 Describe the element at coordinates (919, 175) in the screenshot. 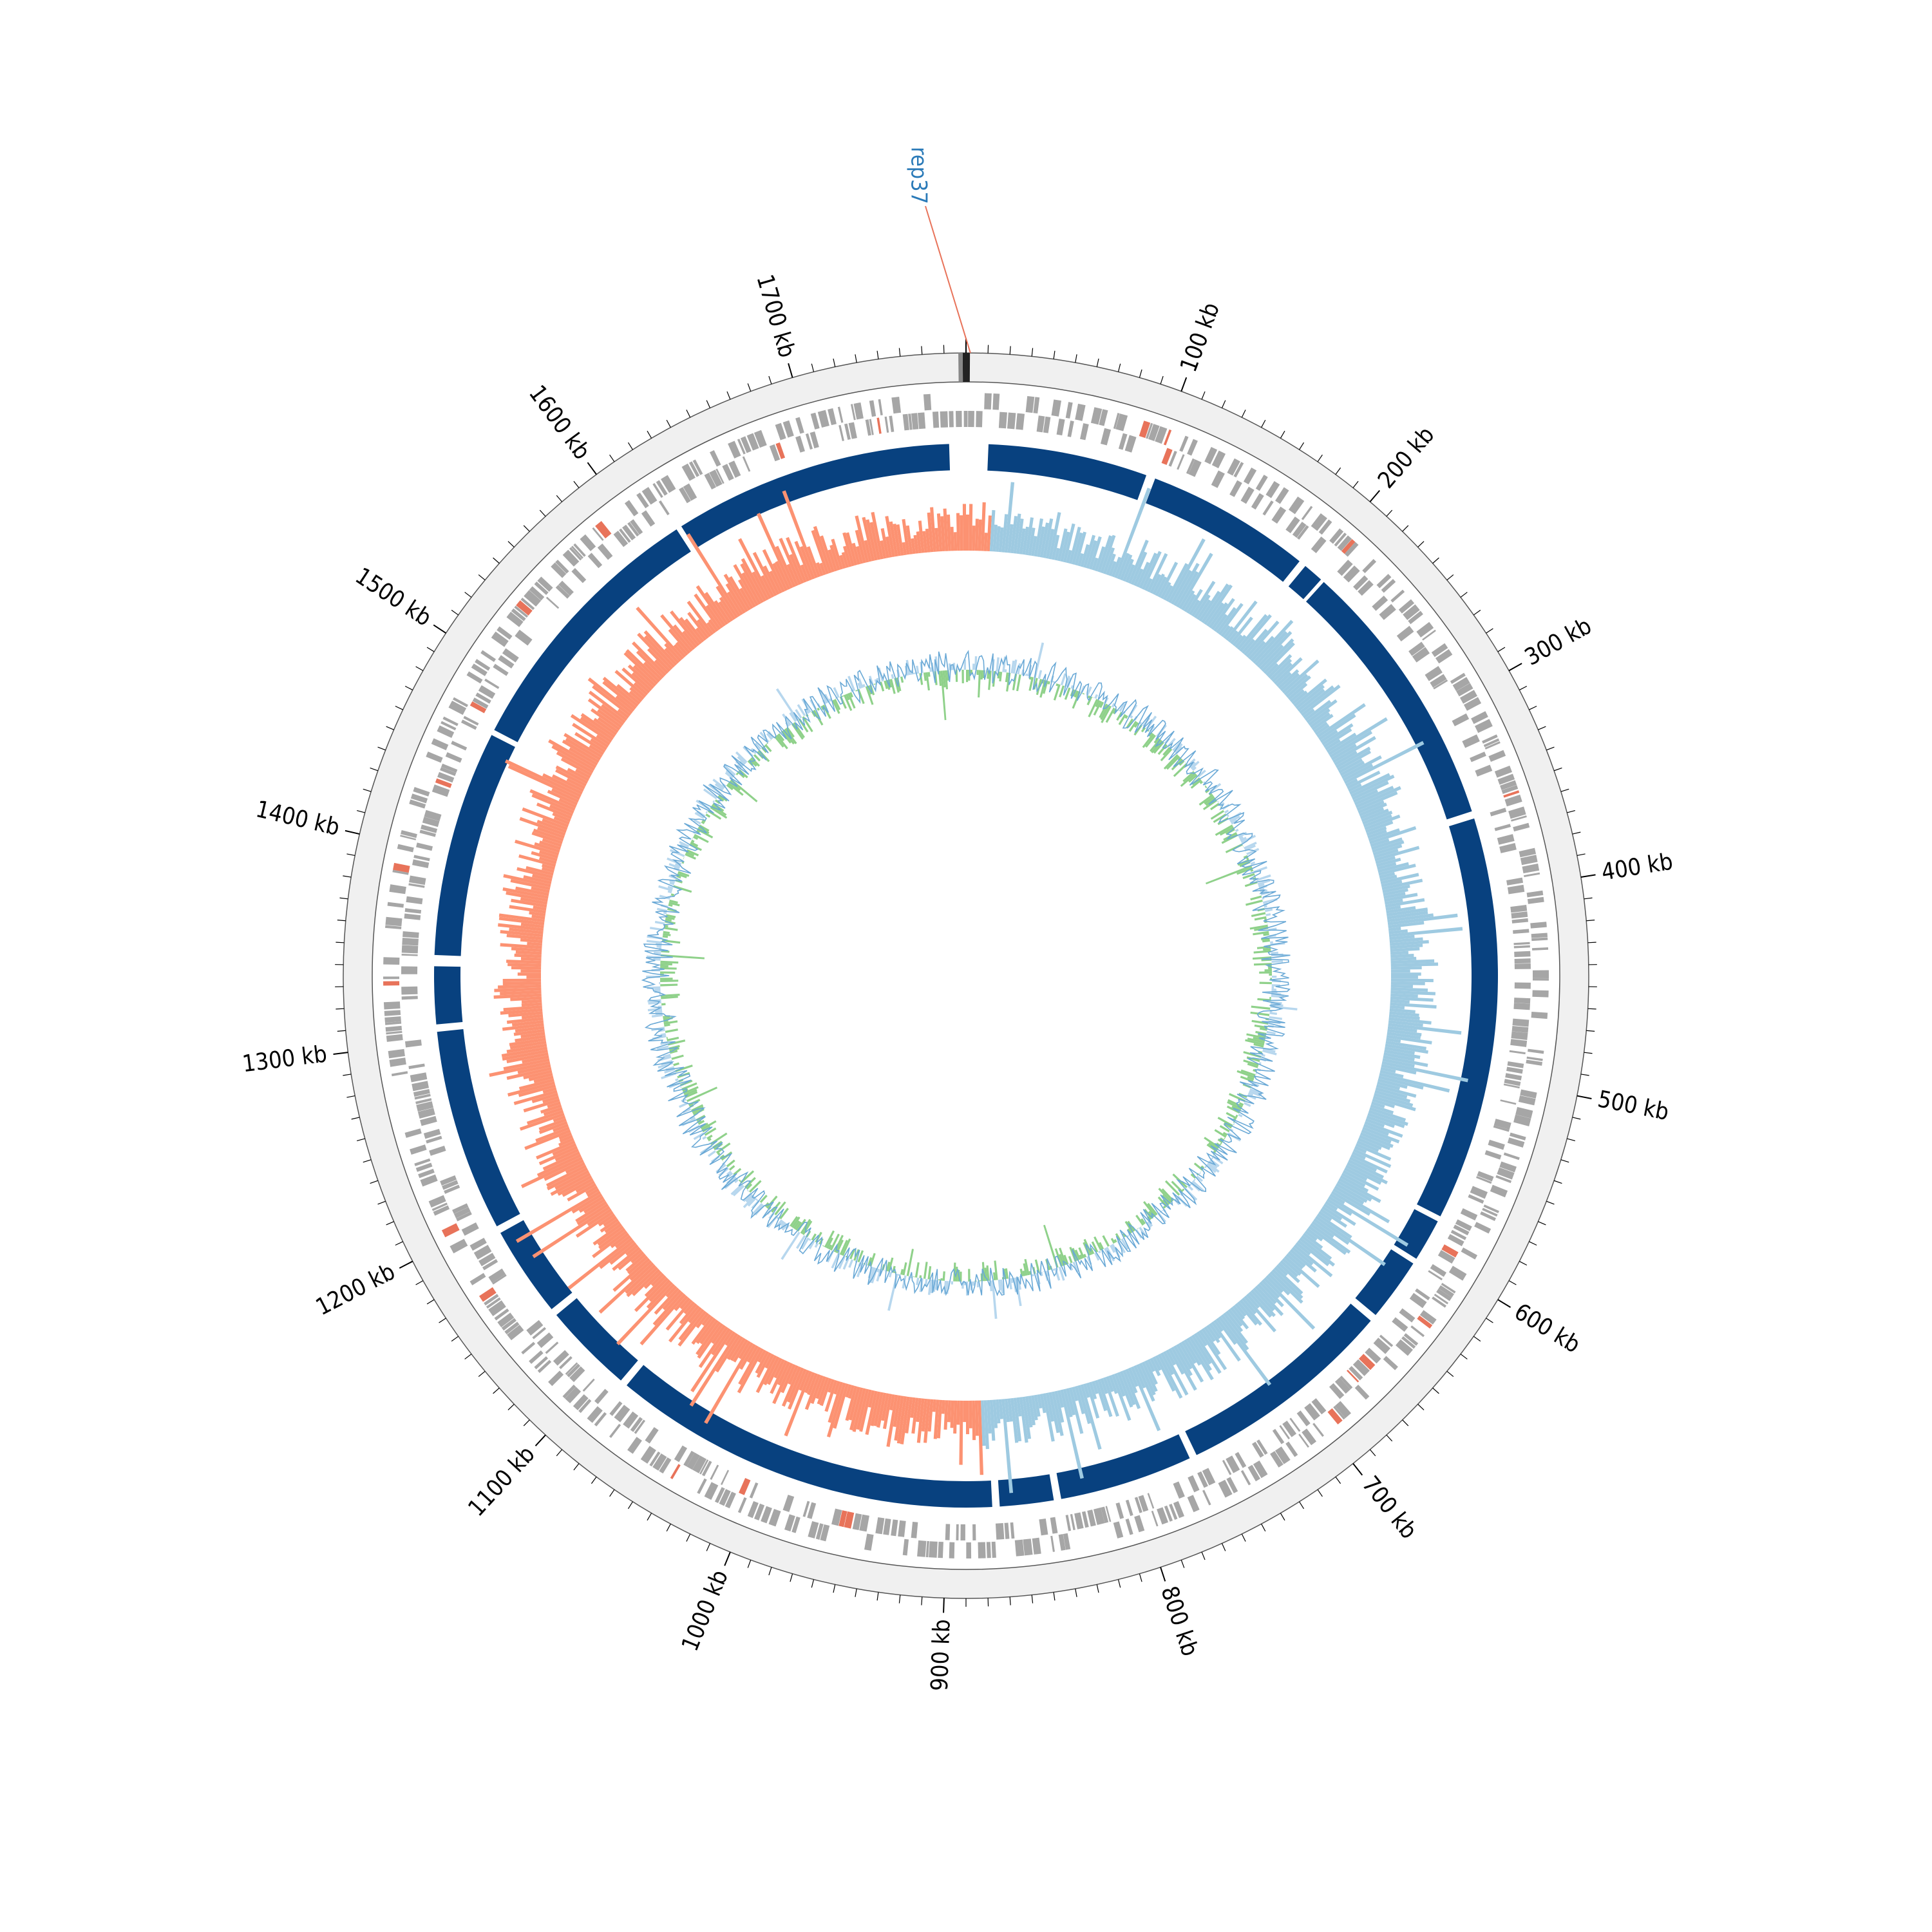

I see `feature-label: rep37` at that location.